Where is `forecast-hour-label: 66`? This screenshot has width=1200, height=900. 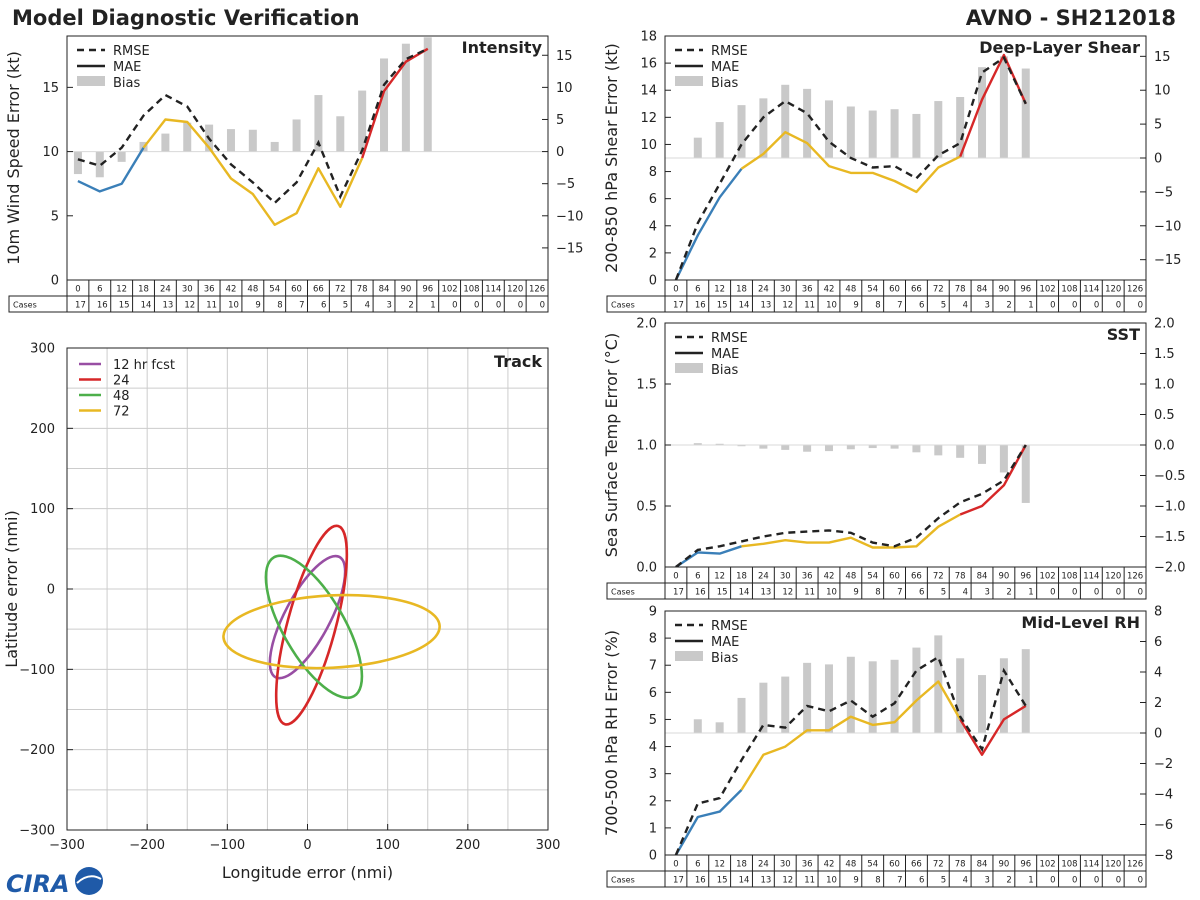 forecast-hour-label: 66 is located at coordinates (318, 290).